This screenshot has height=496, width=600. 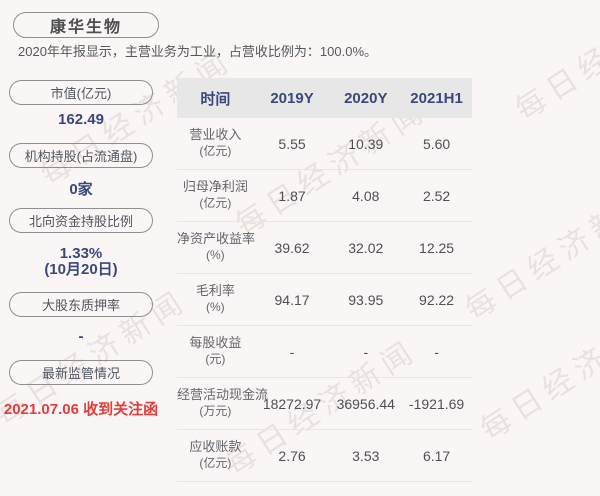 I want to click on metric-label: 大股东质押率, so click(x=80, y=305).